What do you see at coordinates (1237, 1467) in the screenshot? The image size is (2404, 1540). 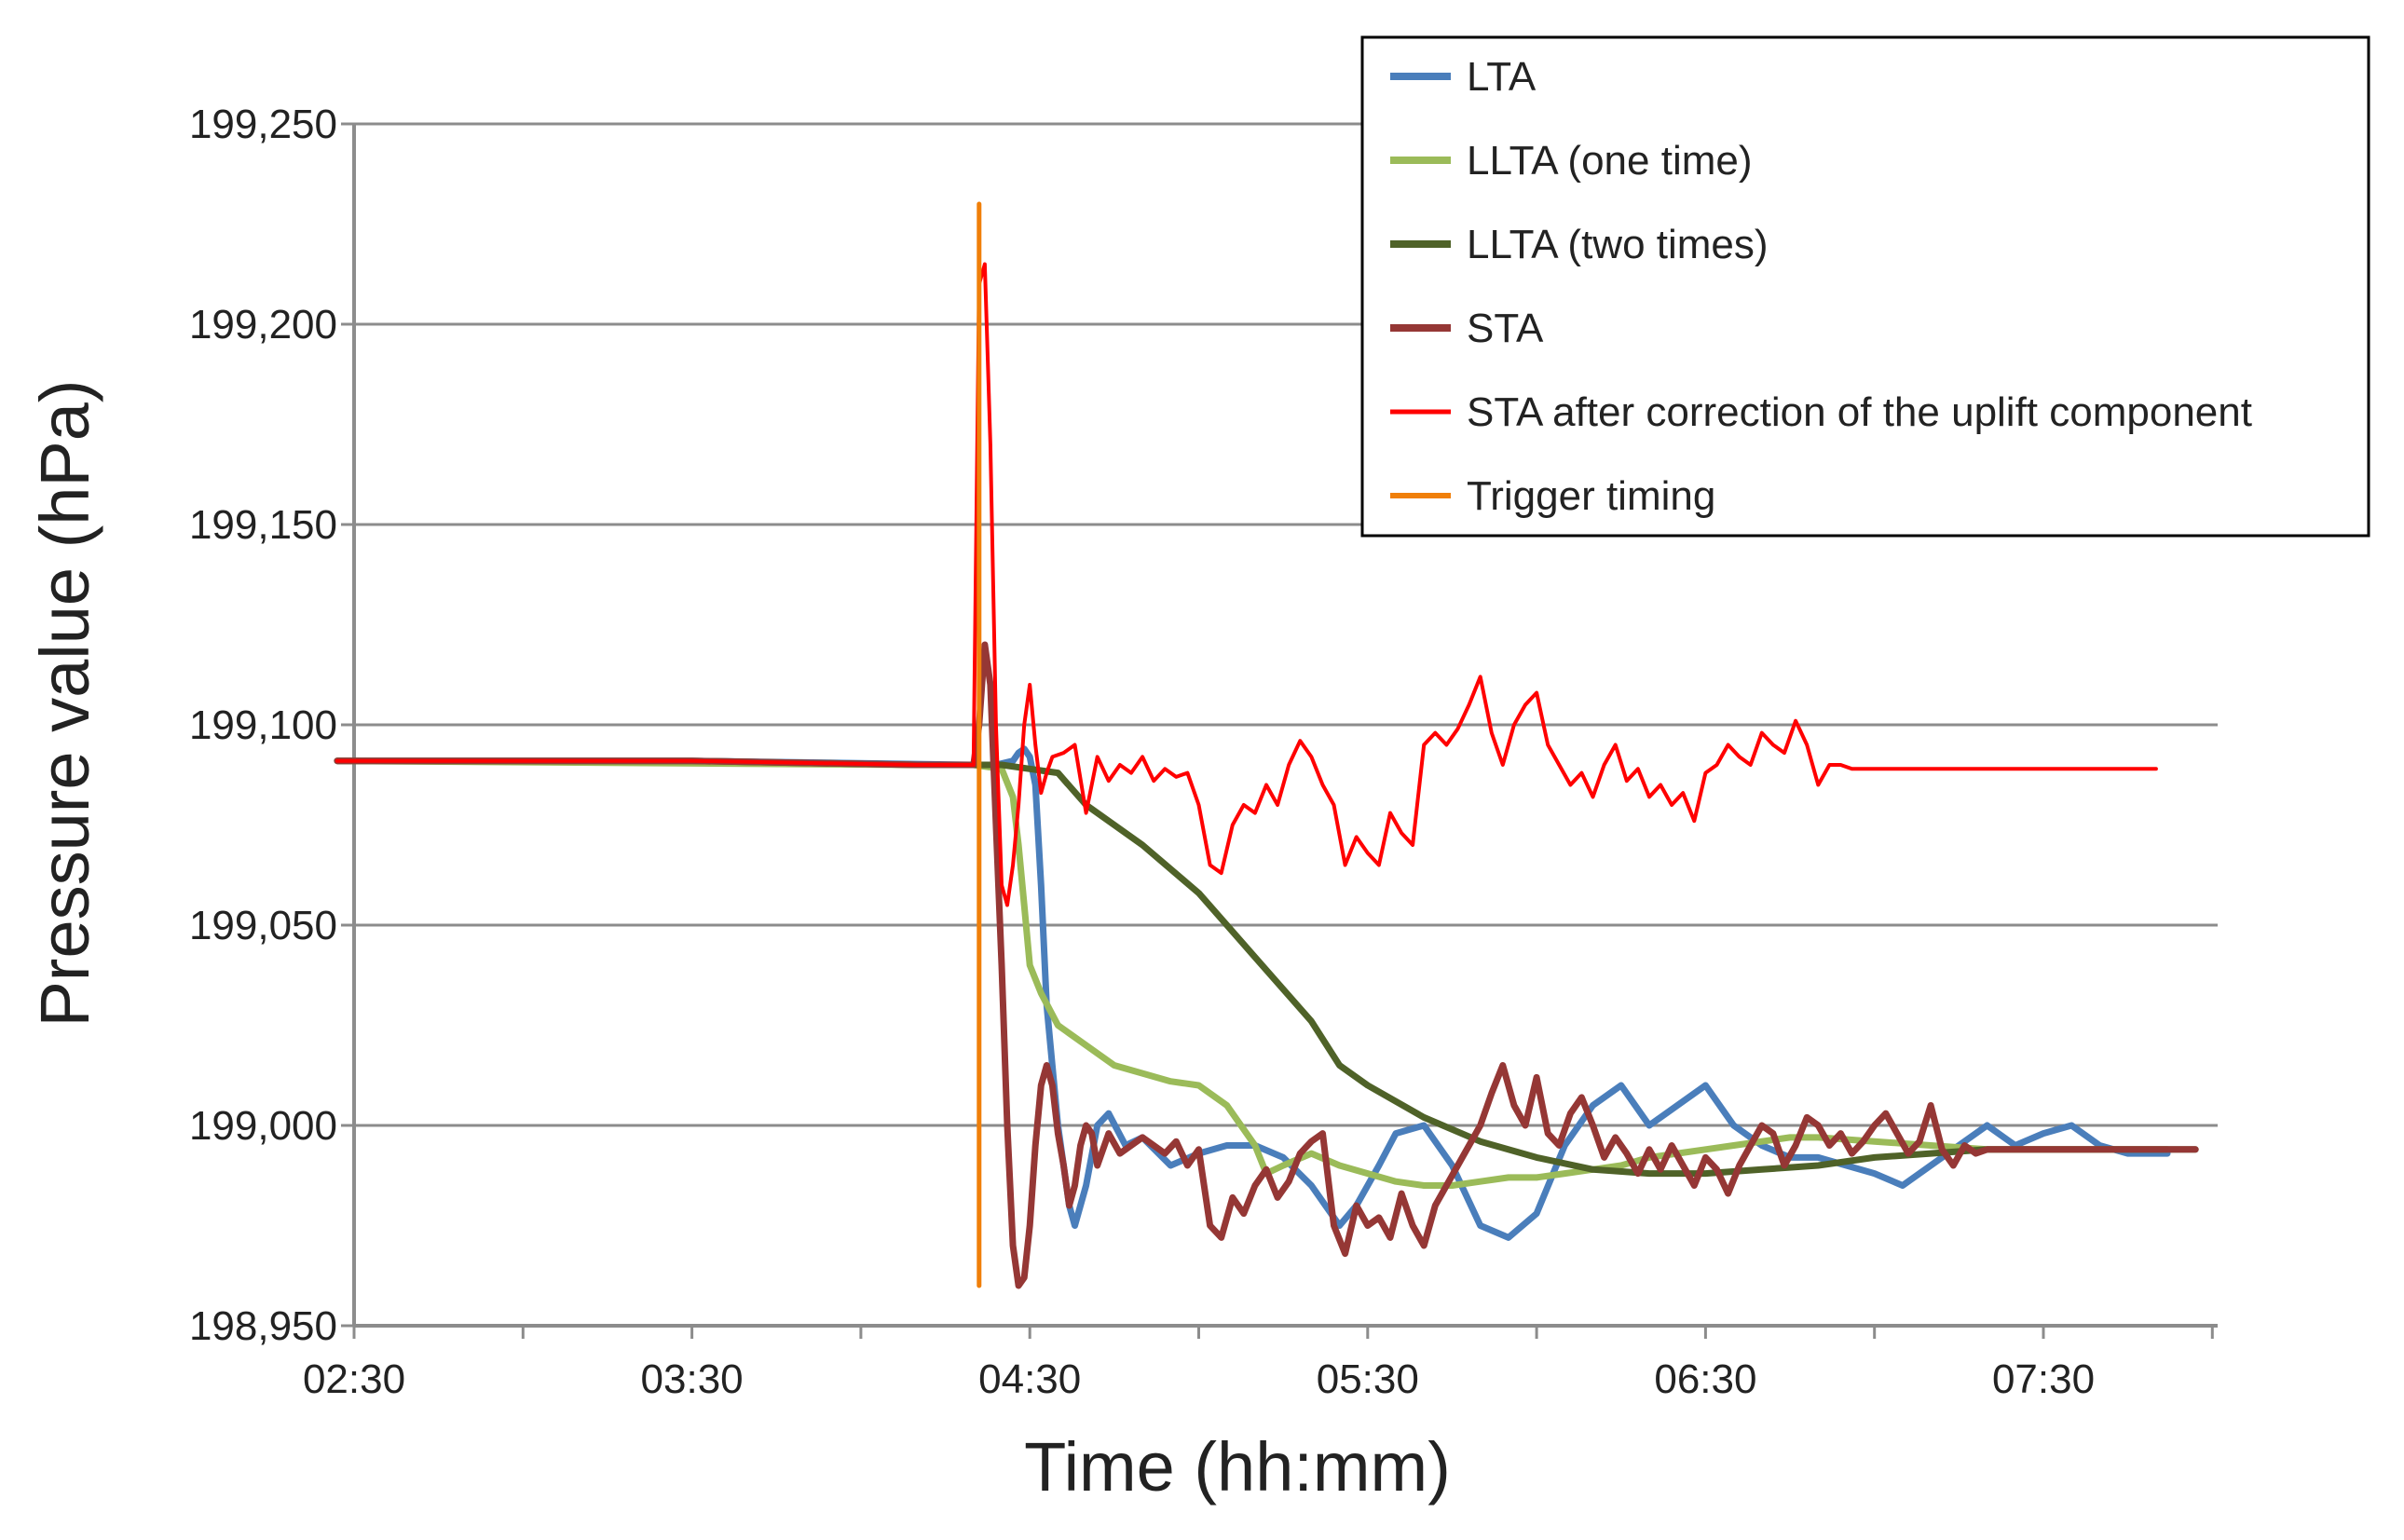 I see `x-axis-title: Time (hh:mm)` at bounding box center [1237, 1467].